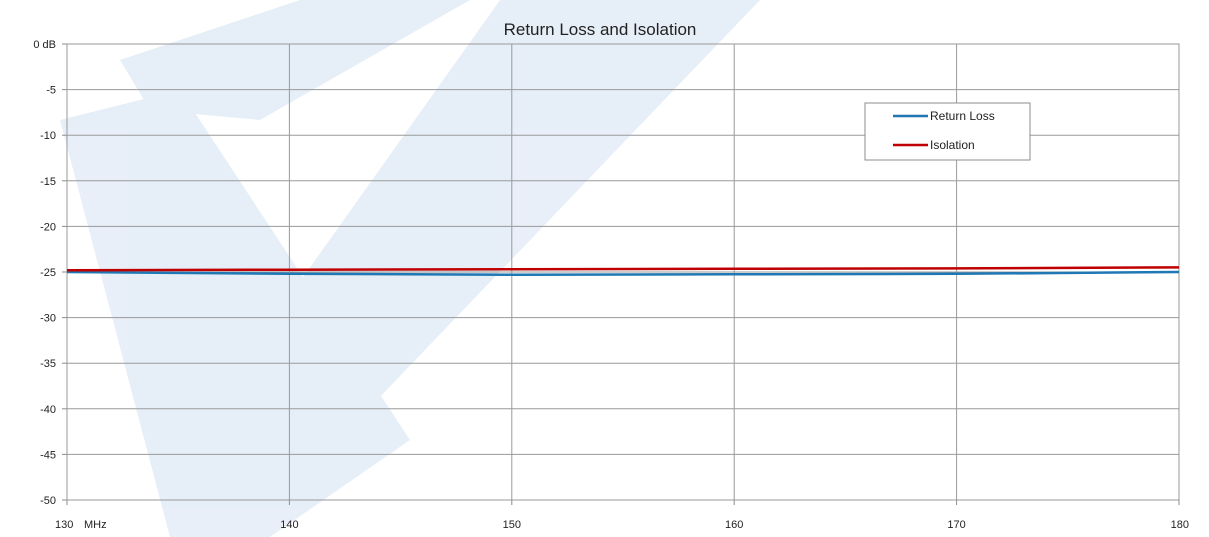 The width and height of the screenshot is (1209, 537). I want to click on y-tick-label: -30, so click(48, 319).